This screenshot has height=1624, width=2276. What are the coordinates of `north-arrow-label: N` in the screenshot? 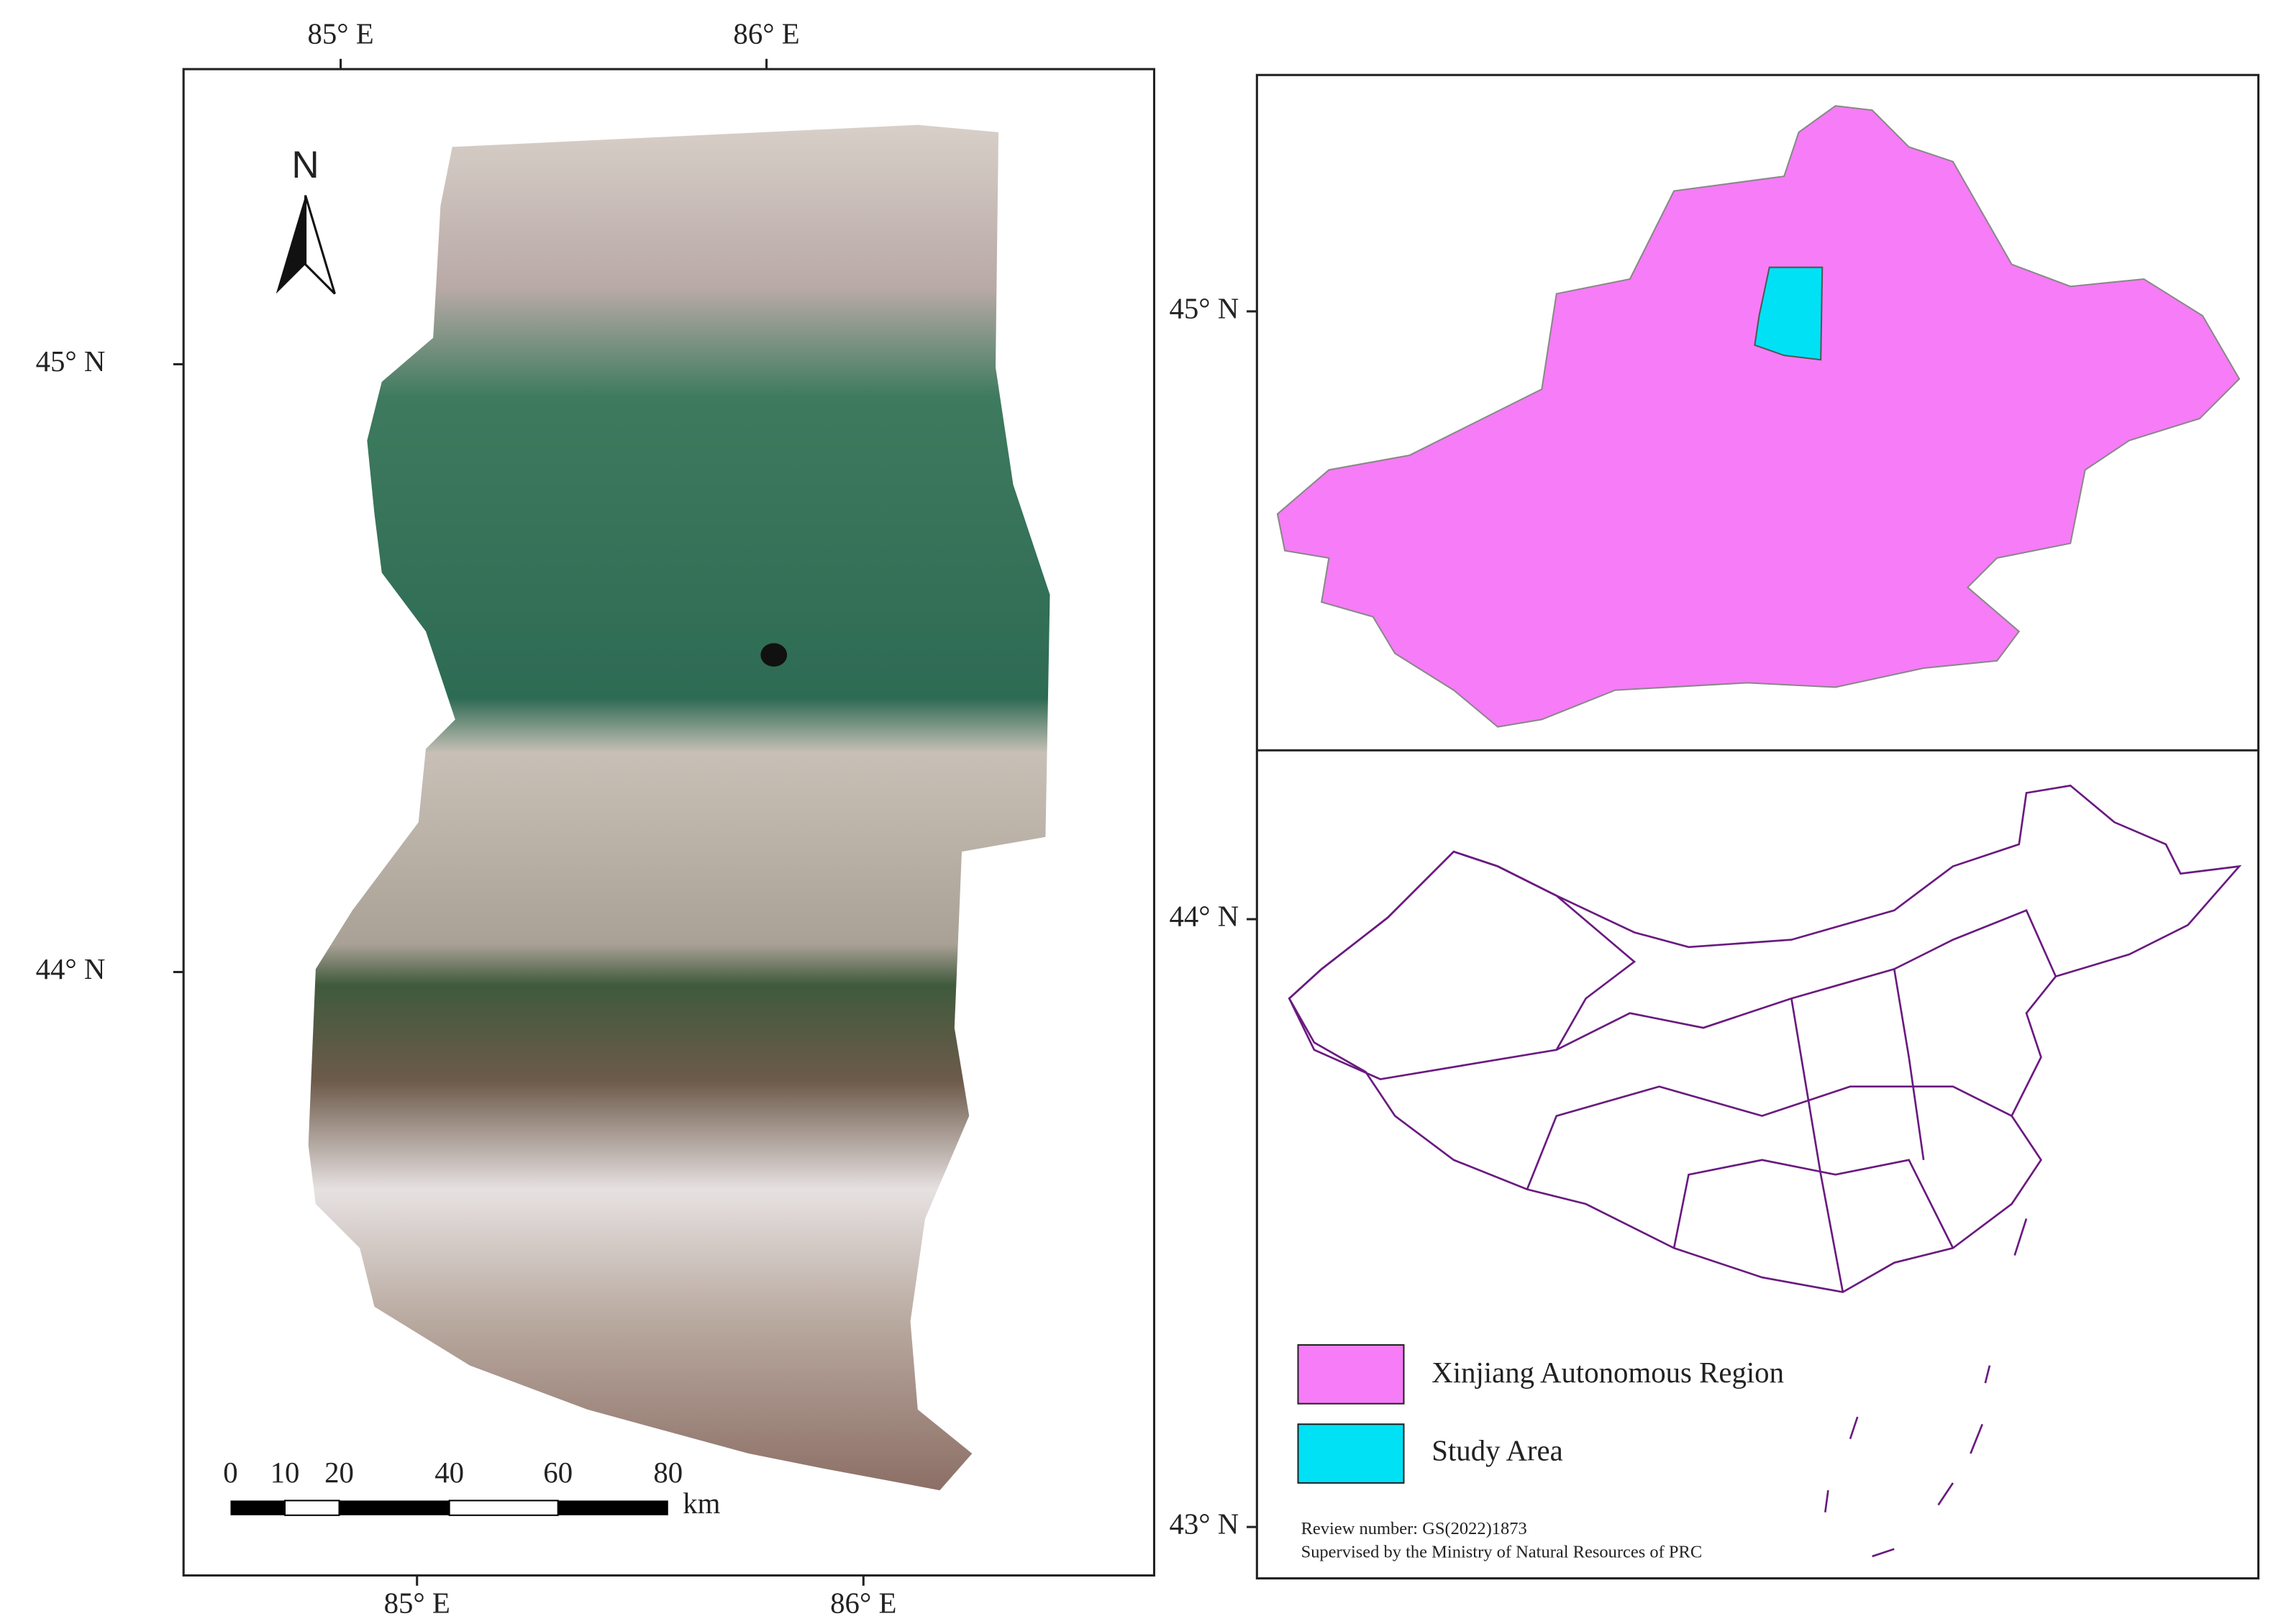 It's located at (305, 165).